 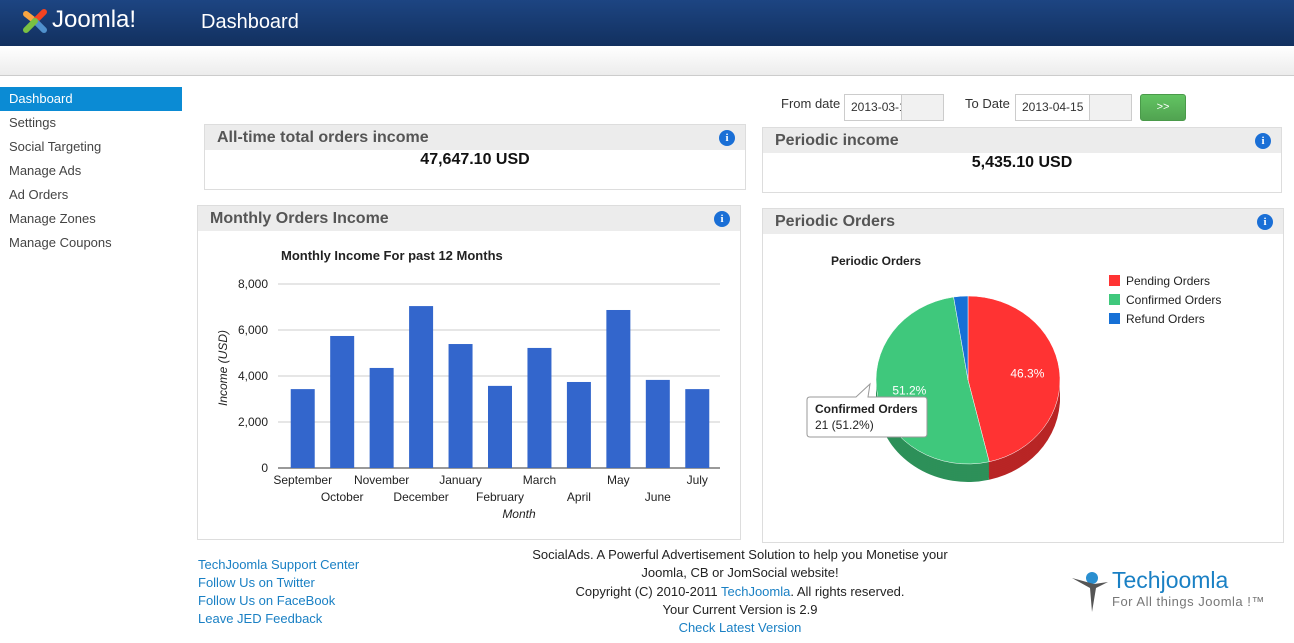 I want to click on tagline: For All things Joomla !™, so click(x=1188, y=601).